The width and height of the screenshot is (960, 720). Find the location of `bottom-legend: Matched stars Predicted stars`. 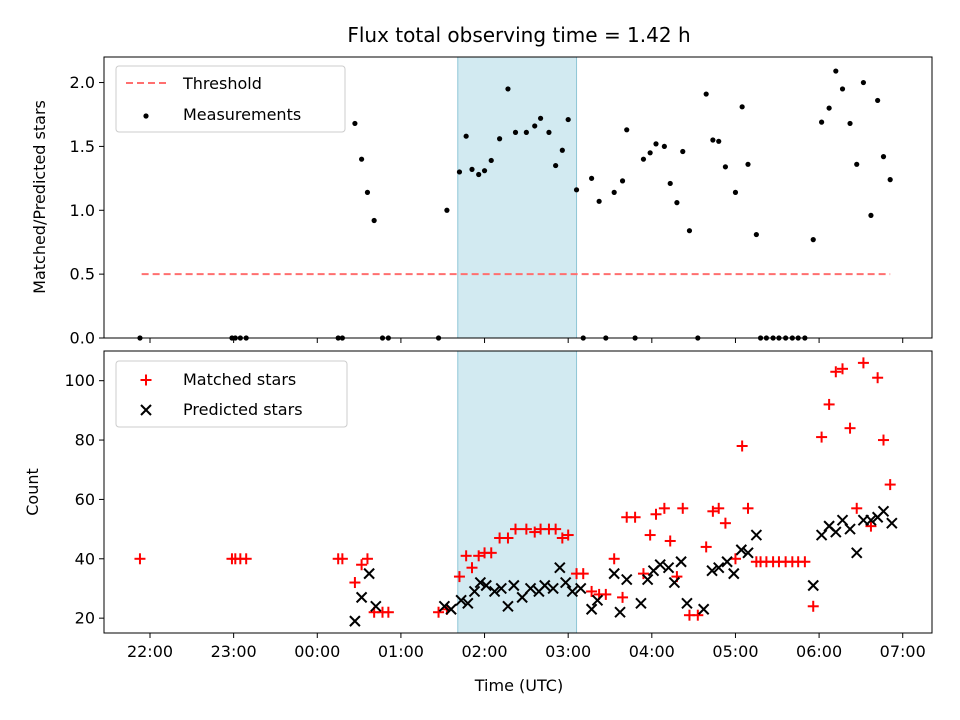

bottom-legend: Matched stars Predicted stars is located at coordinates (231, 394).